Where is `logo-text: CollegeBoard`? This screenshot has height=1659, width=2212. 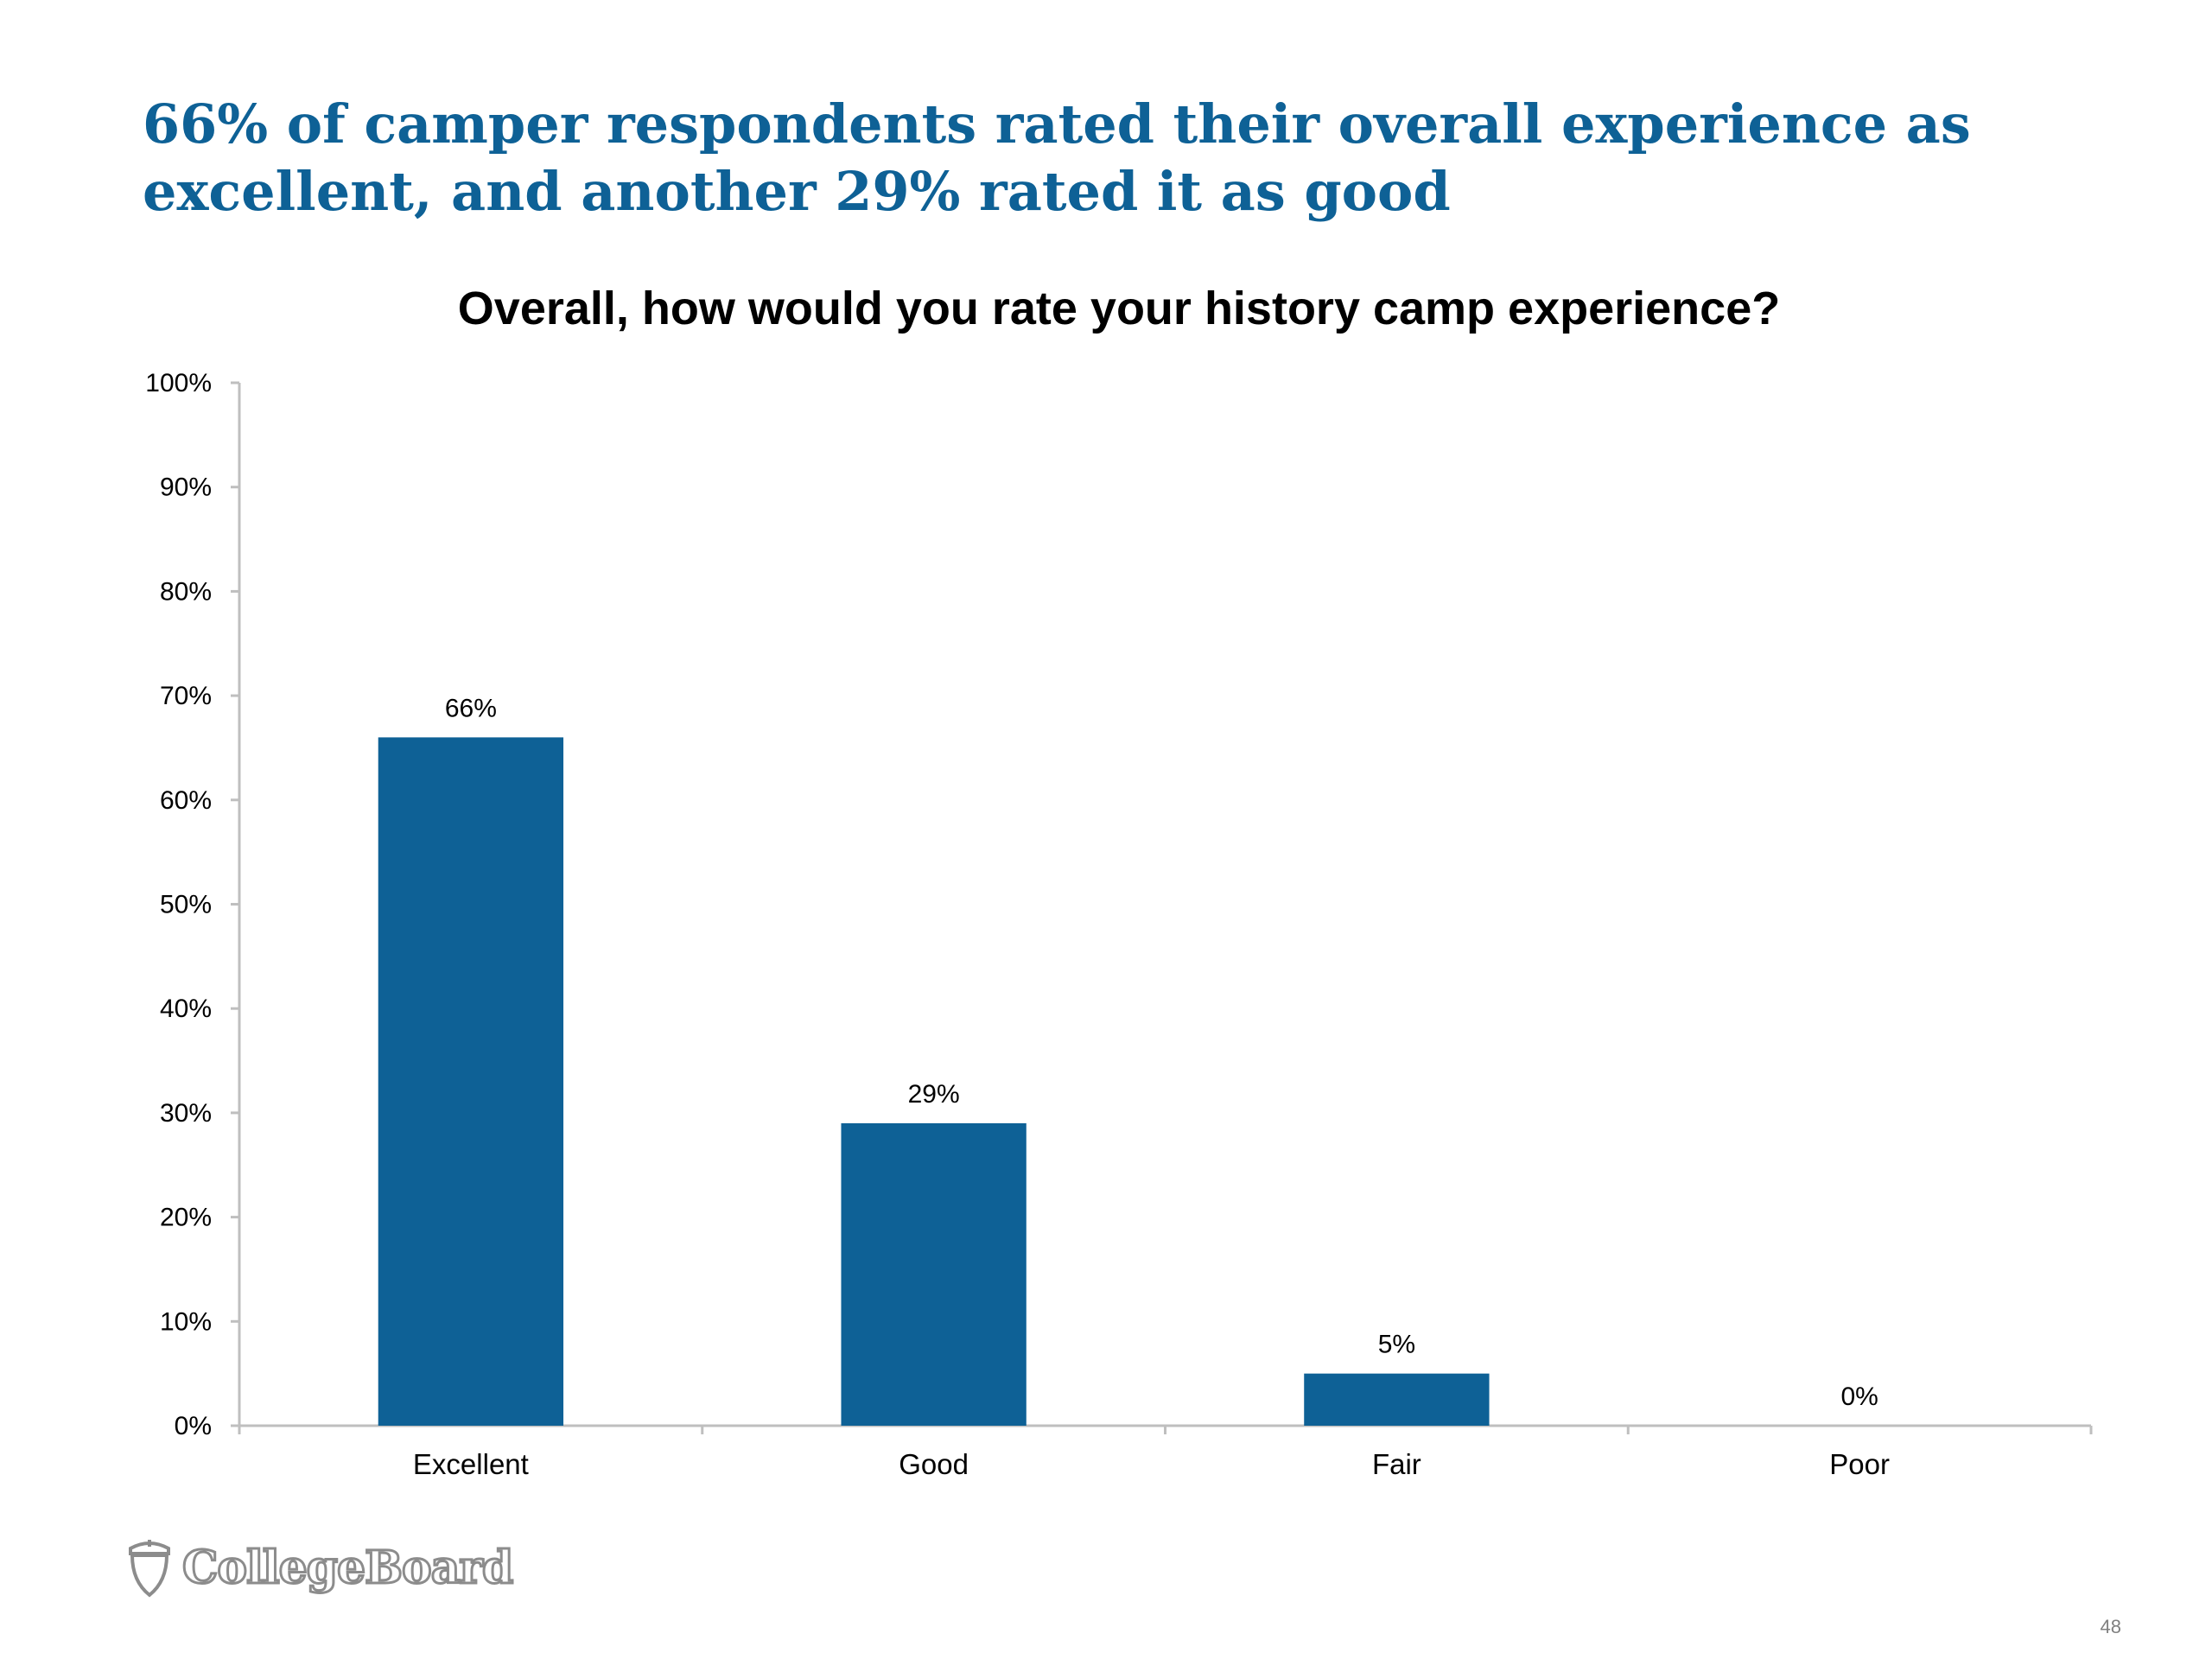
logo-text: CollegeBoard is located at coordinates (347, 1567).